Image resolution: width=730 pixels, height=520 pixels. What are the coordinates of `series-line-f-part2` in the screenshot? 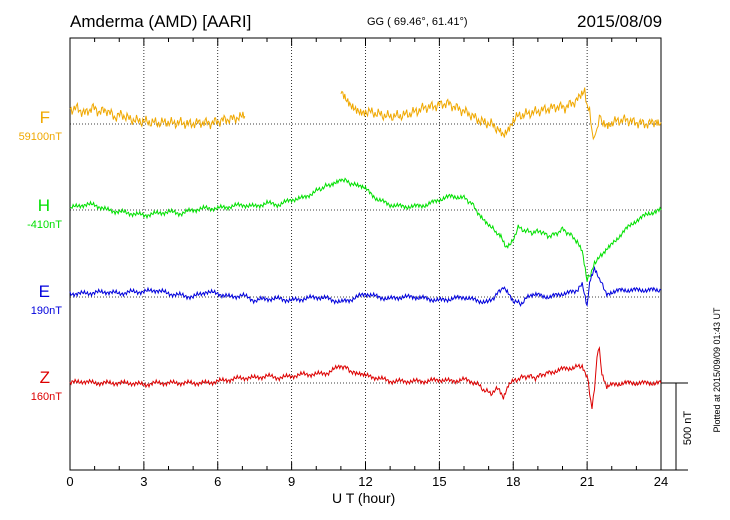 It's located at (501, 114).